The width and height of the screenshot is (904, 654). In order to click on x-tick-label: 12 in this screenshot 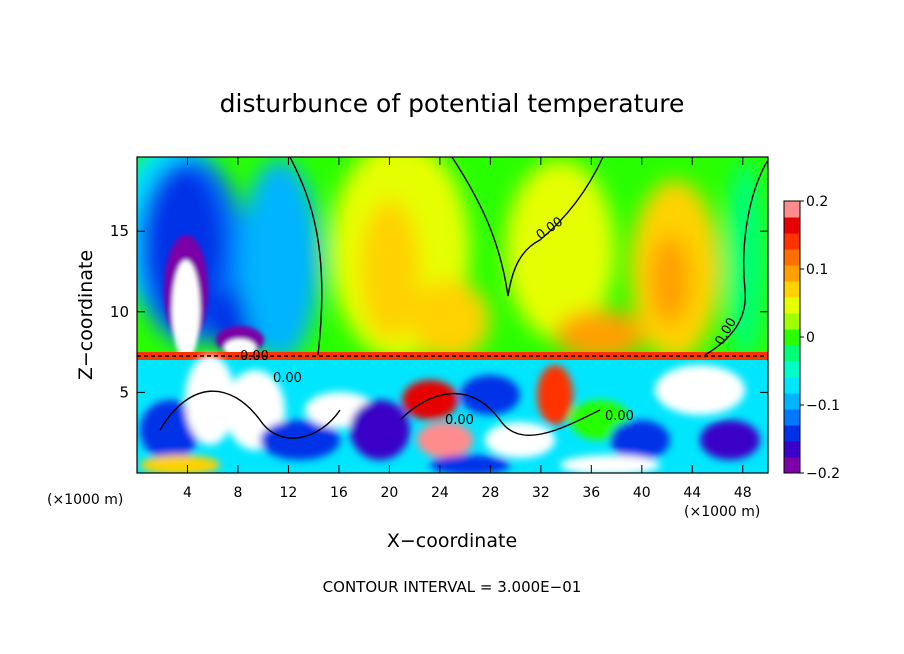, I will do `click(289, 493)`.